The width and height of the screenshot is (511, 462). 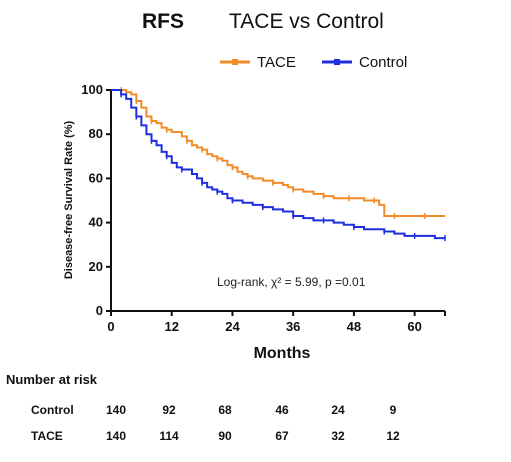 What do you see at coordinates (291, 282) in the screenshot?
I see `logrank-annotation: Log-rank, χ² = 5.99, p =0.01` at bounding box center [291, 282].